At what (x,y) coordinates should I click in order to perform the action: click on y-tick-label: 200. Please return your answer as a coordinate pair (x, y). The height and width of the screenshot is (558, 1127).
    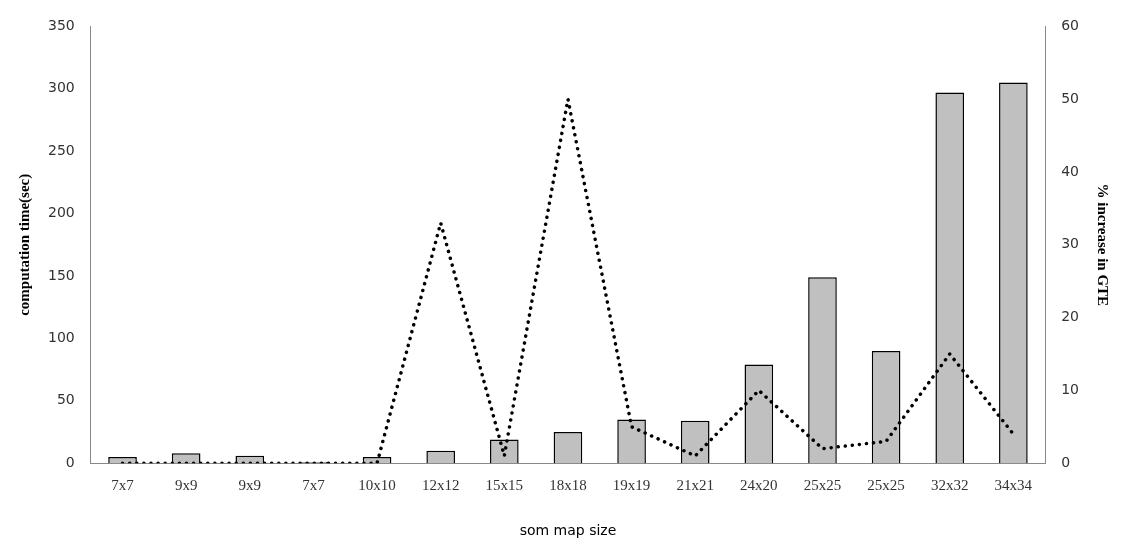
    Looking at the image, I should click on (61, 212).